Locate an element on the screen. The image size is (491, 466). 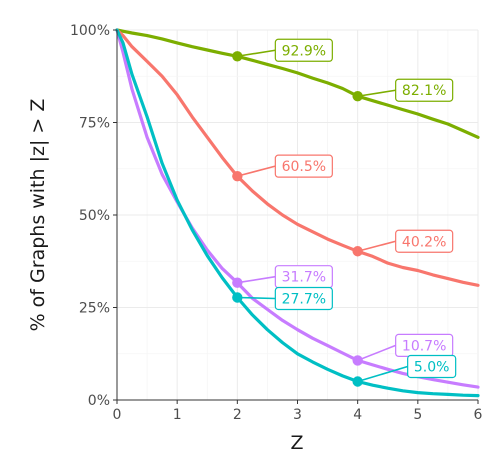
x-tick-label: 4 is located at coordinates (357, 415).